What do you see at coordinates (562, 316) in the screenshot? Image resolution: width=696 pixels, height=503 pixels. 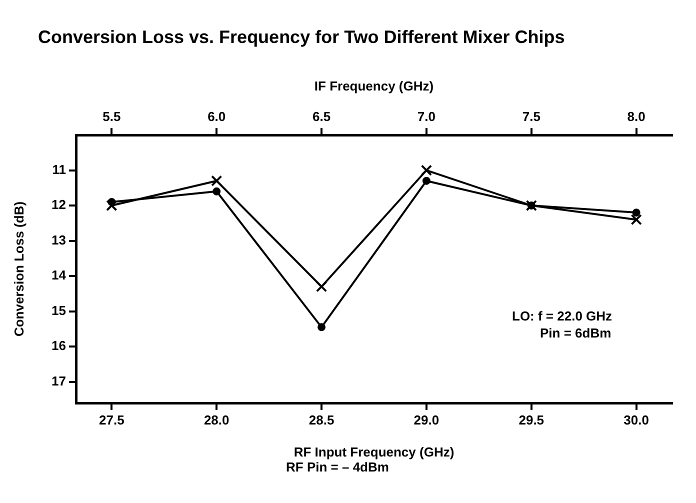 I see `annotation: LO: f = 22.0 GHz` at bounding box center [562, 316].